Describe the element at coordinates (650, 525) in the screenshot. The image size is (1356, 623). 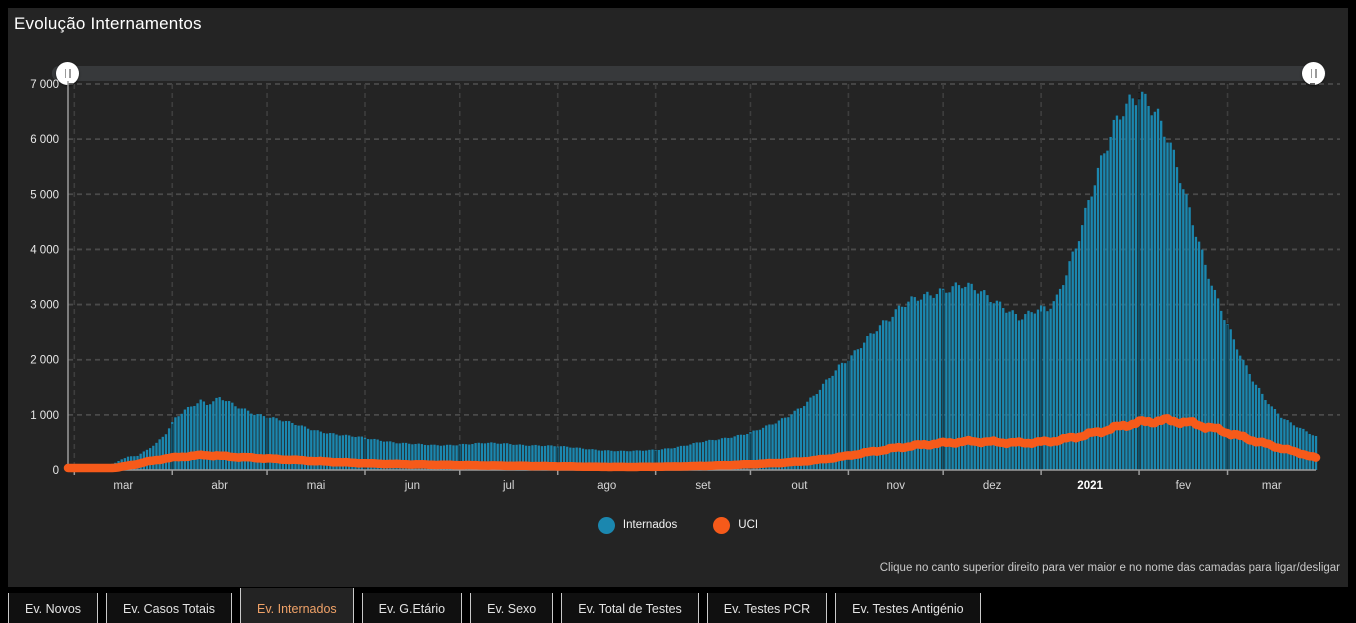
I see `legend-label-internados: Internados` at that location.